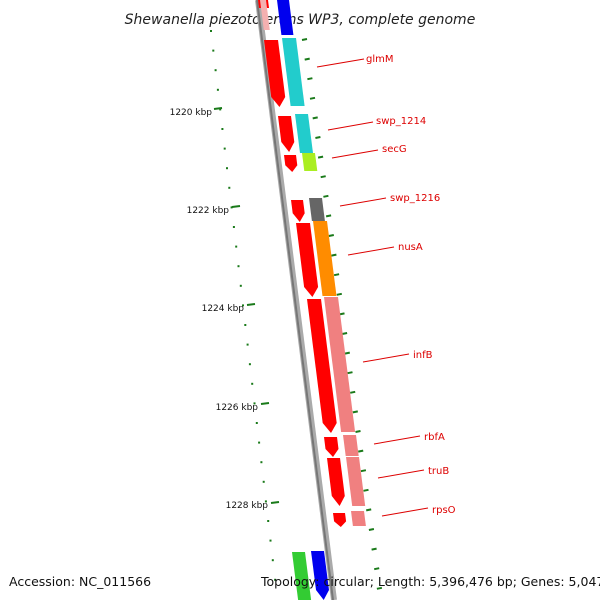 The width and height of the screenshot is (600, 600). Describe the element at coordinates (331, 447) in the screenshot. I see `cds-rbfA` at that location.